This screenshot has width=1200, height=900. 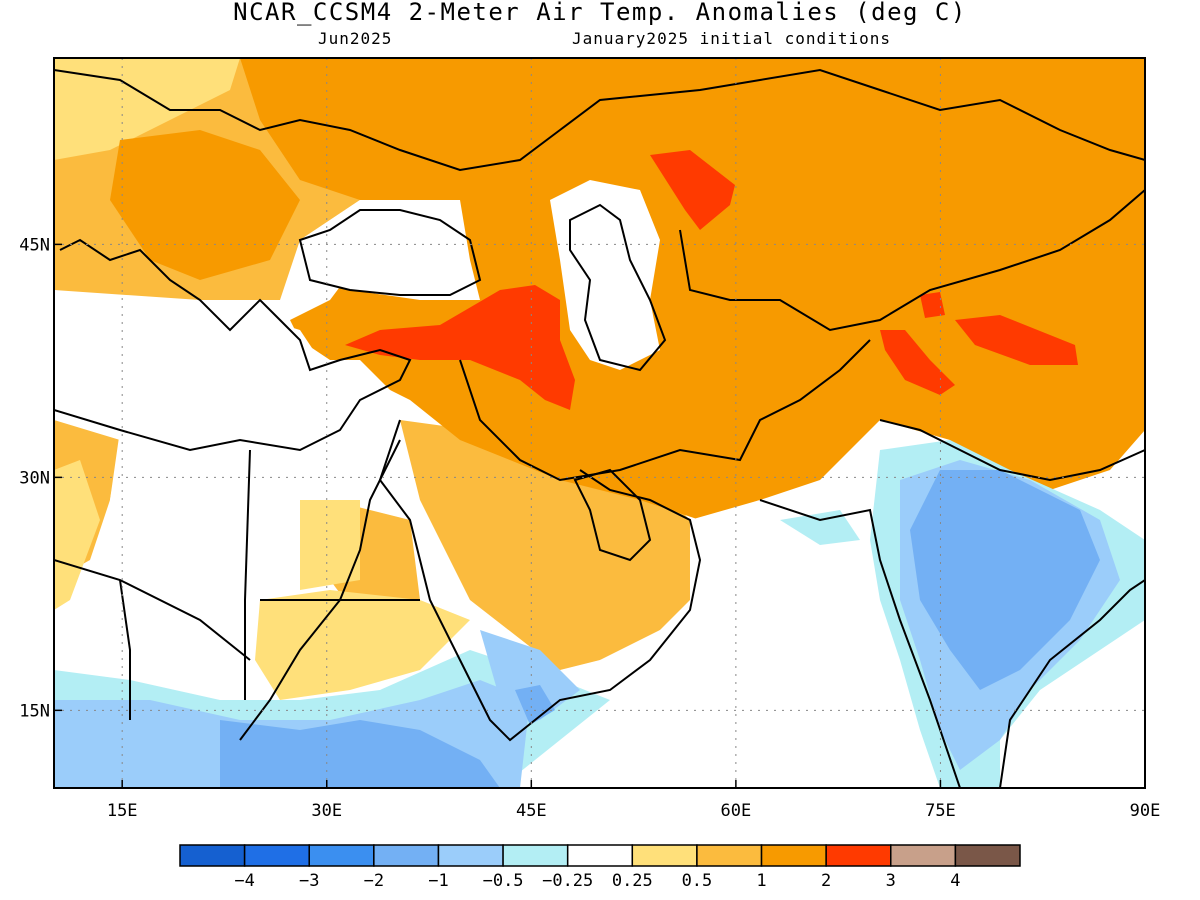 What do you see at coordinates (355, 38) in the screenshot?
I see `forecast-month: Jun2025` at bounding box center [355, 38].